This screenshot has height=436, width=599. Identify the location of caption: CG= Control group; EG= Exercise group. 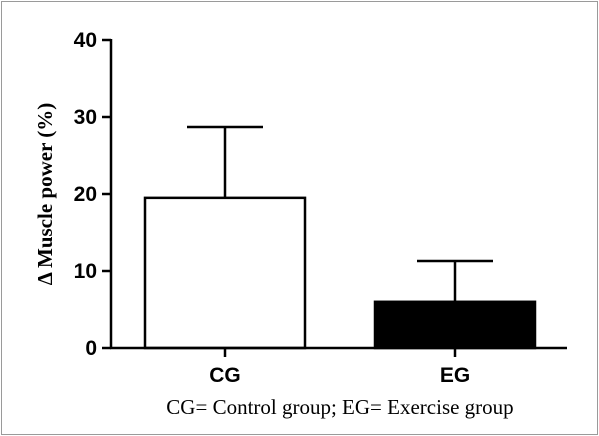
(339, 407).